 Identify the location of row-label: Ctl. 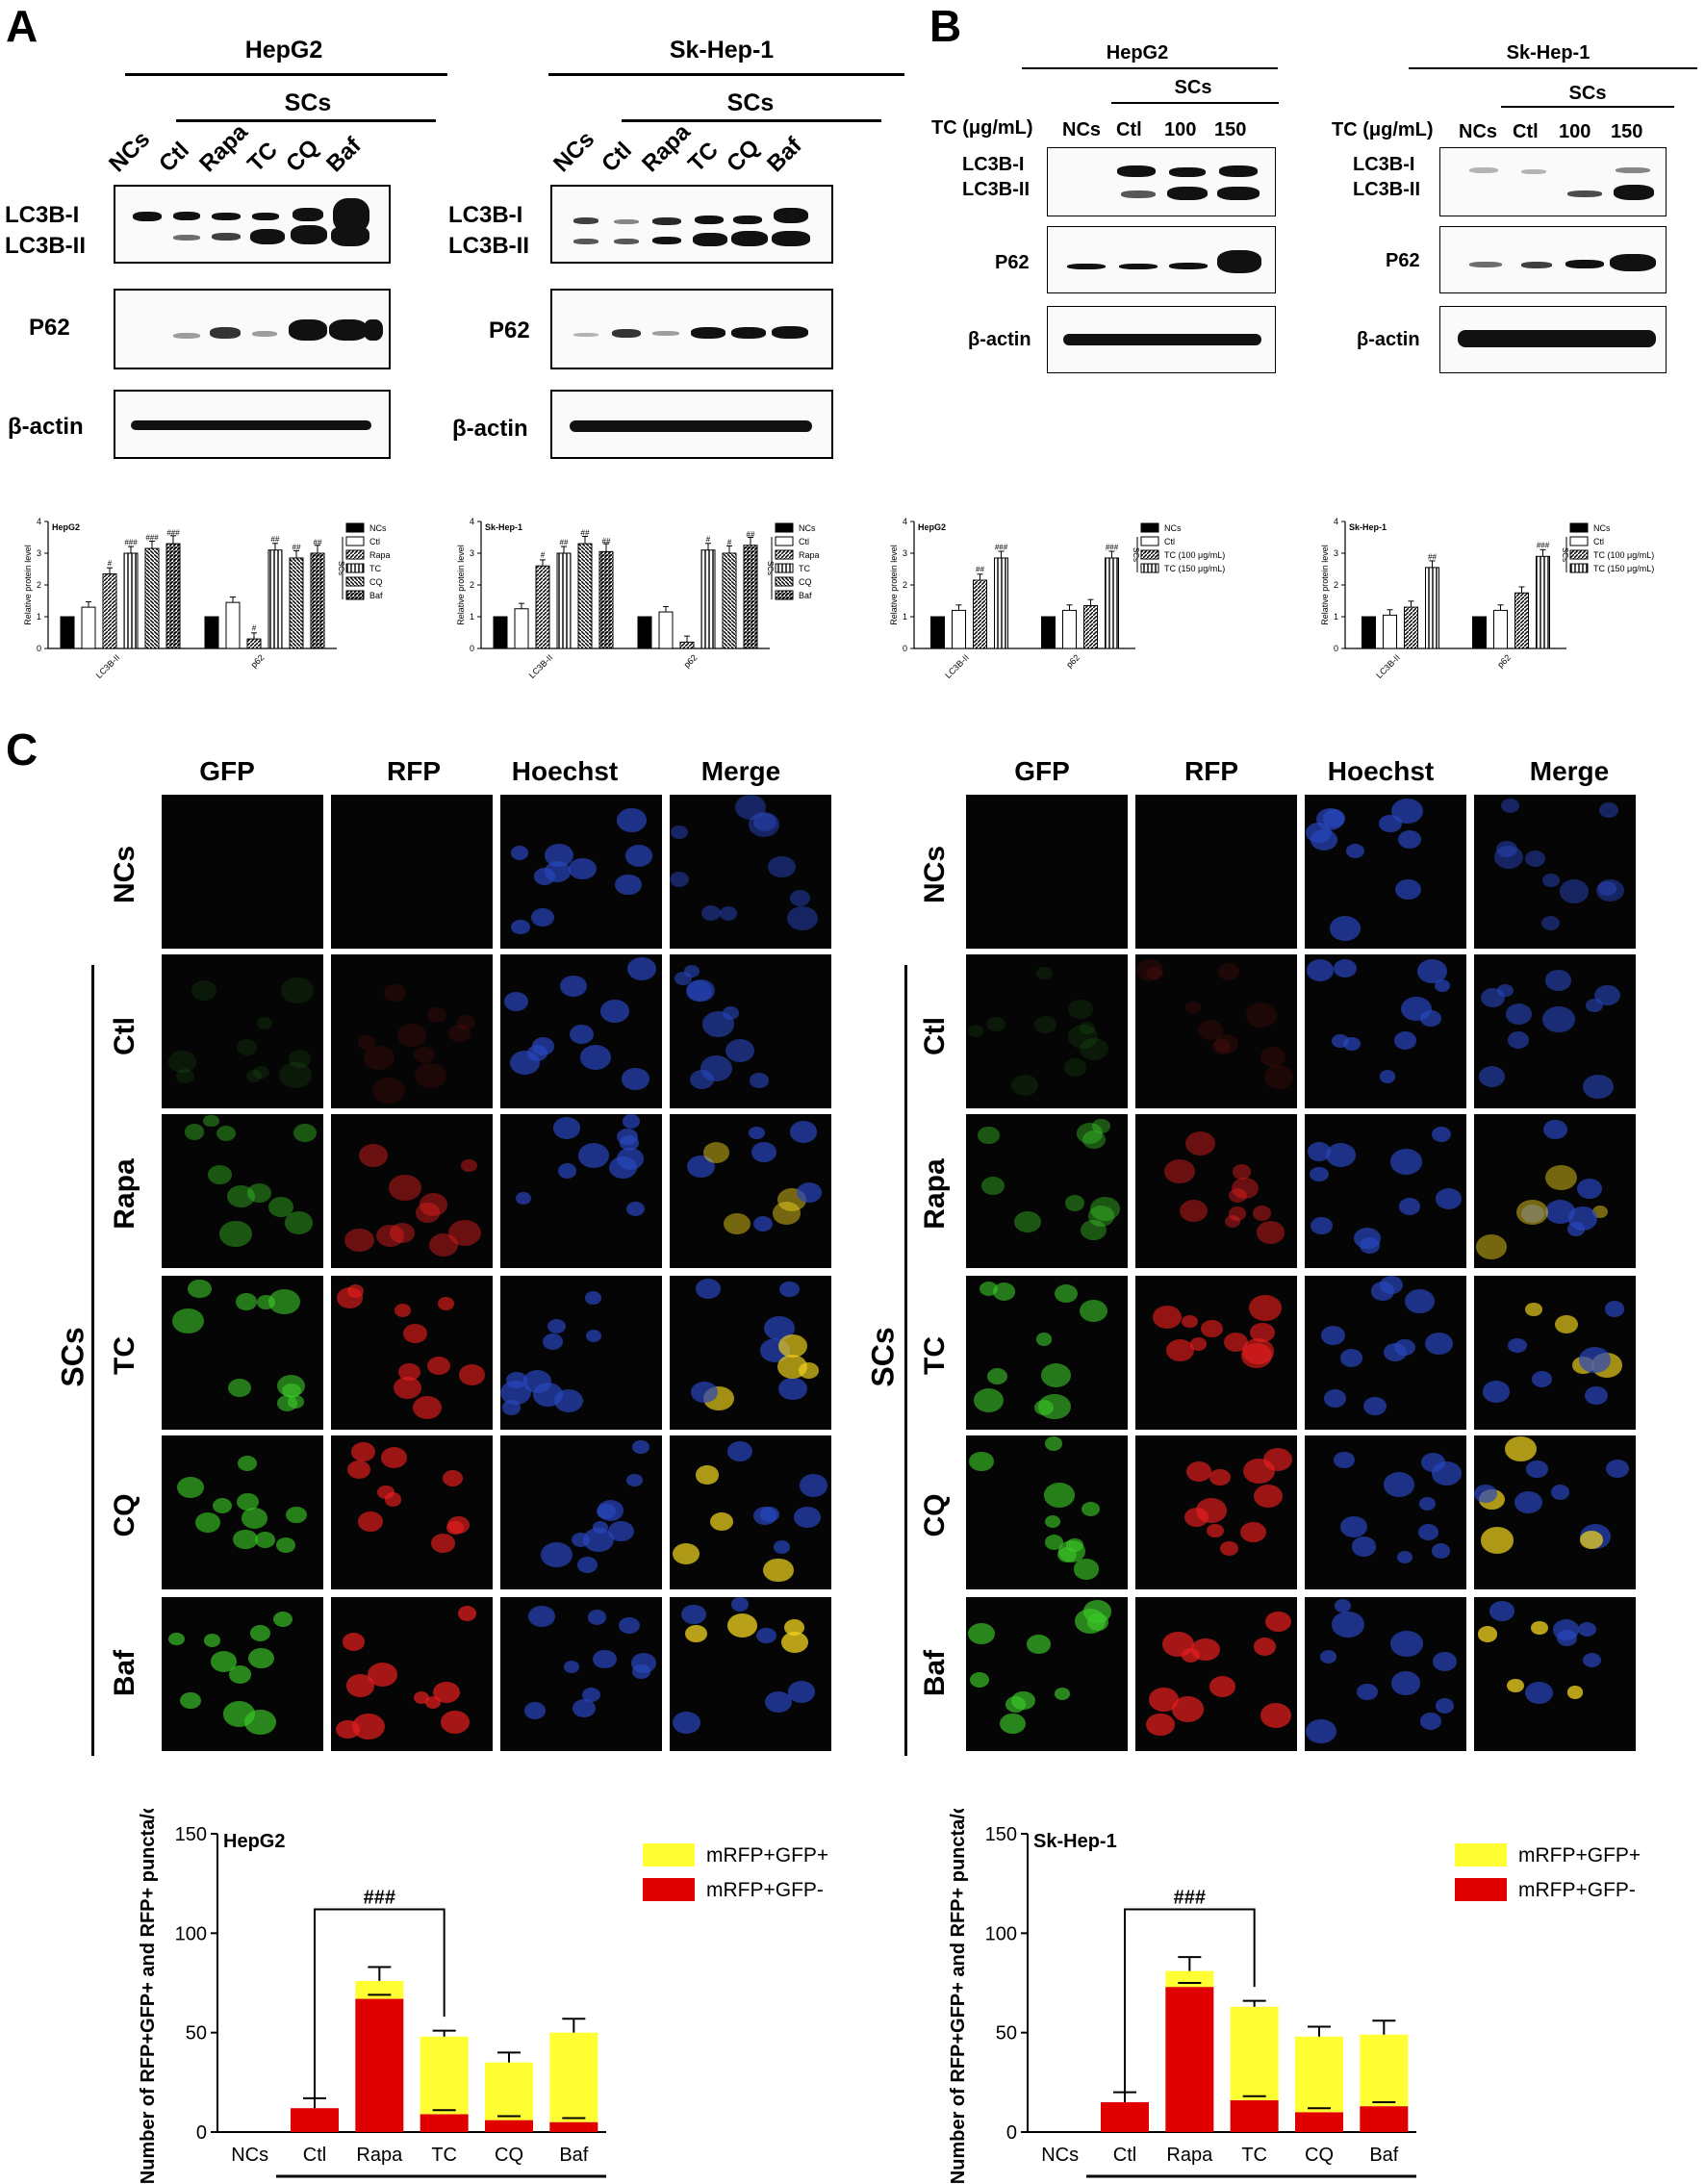
(124, 1036).